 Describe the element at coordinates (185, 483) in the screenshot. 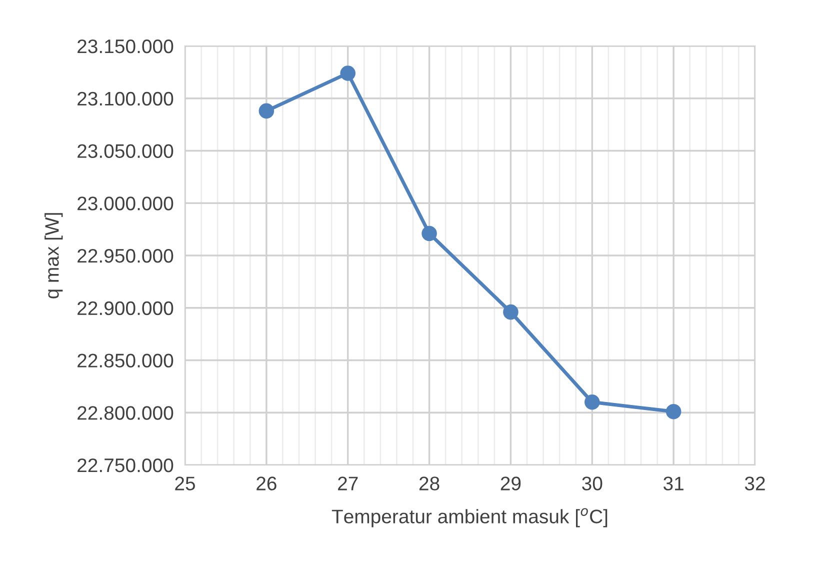

I see `x-tick-label: 25` at that location.